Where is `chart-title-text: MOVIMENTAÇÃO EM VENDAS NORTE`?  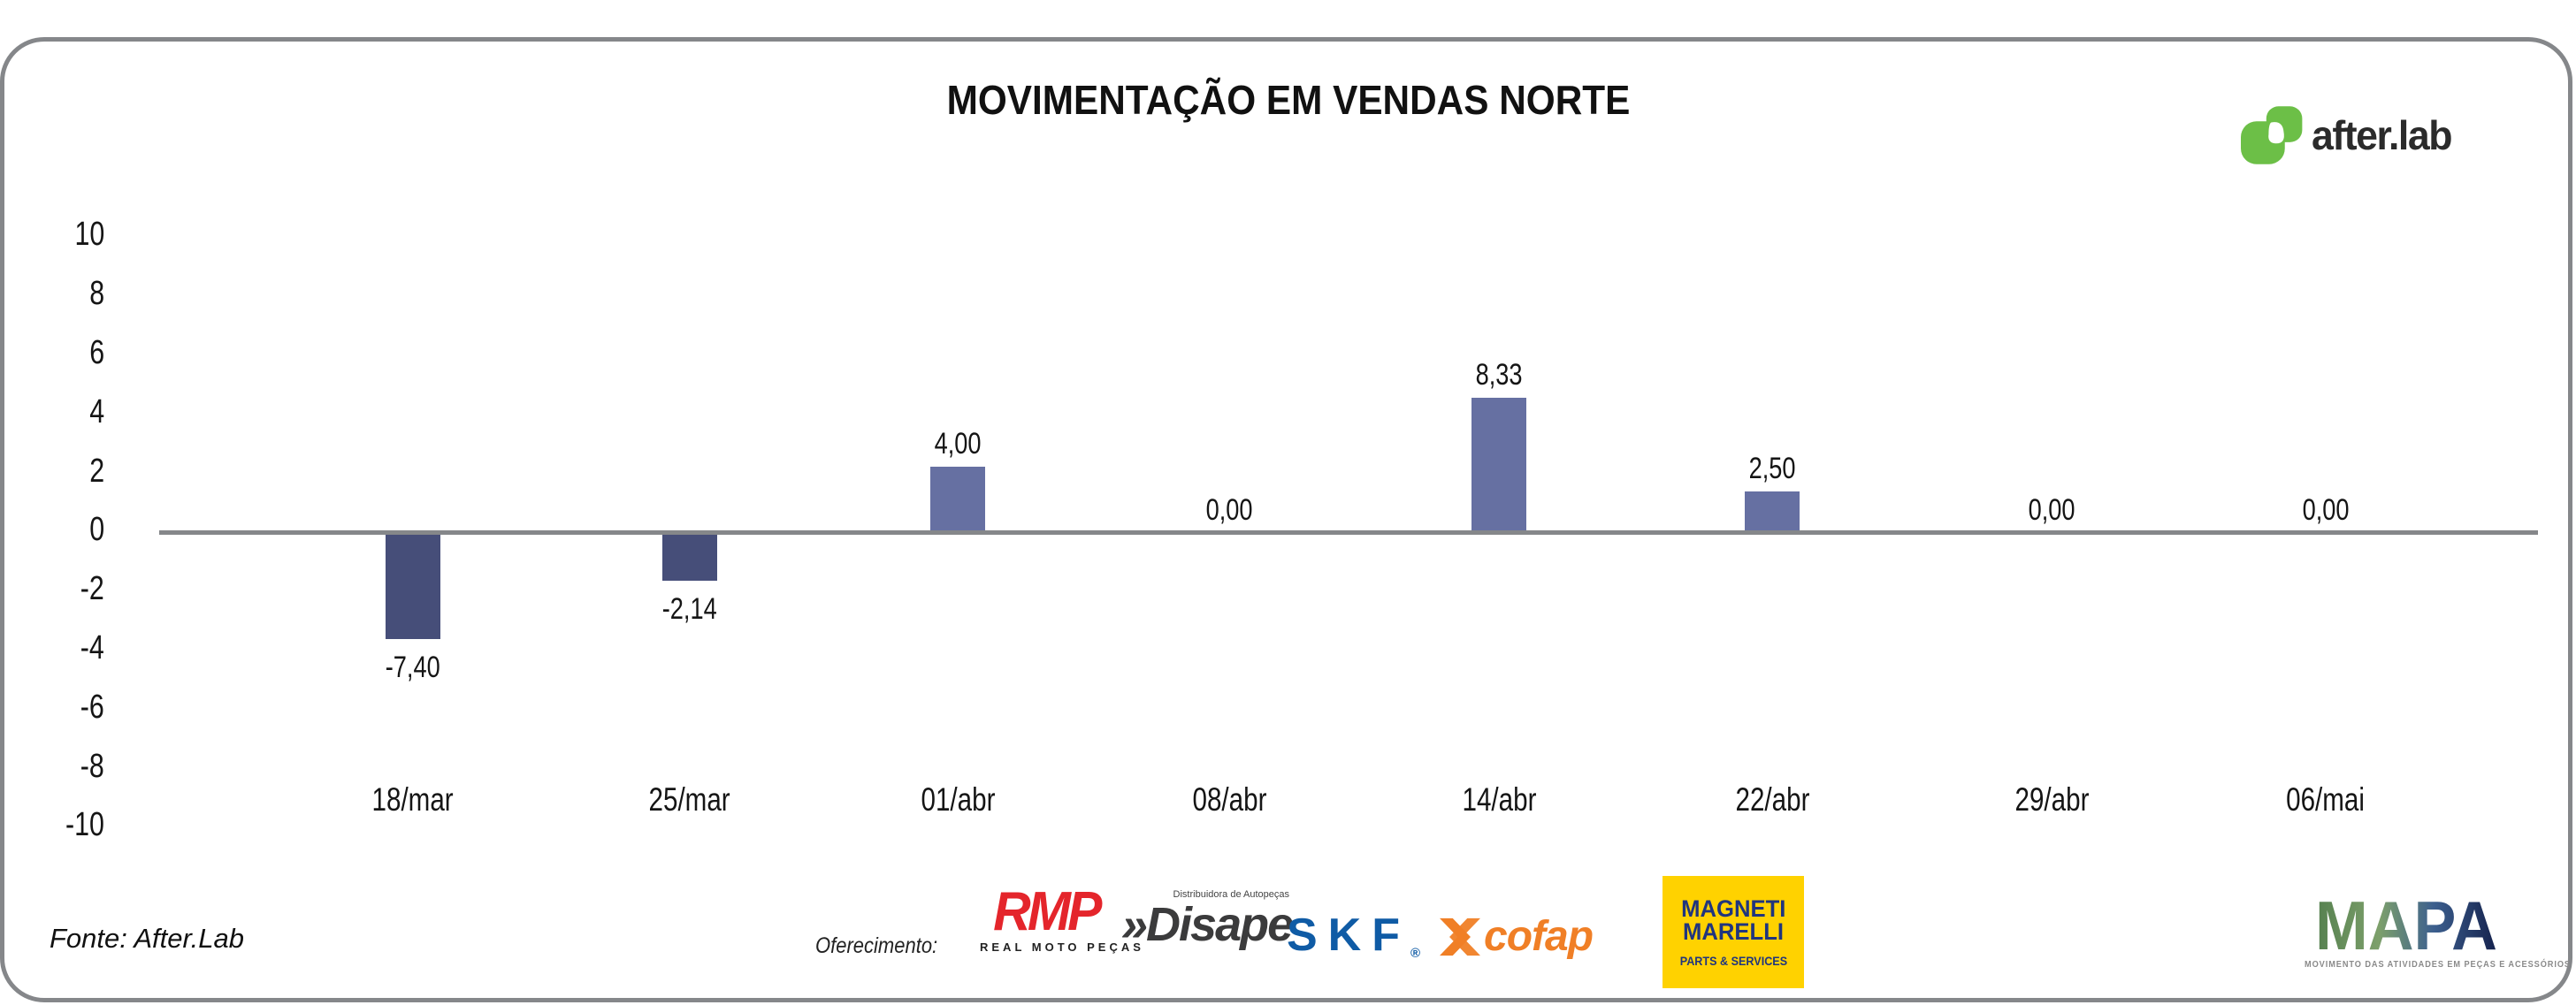
chart-title-text: MOVIMENTAÇÃO EM VENDAS NORTE is located at coordinates (1288, 100).